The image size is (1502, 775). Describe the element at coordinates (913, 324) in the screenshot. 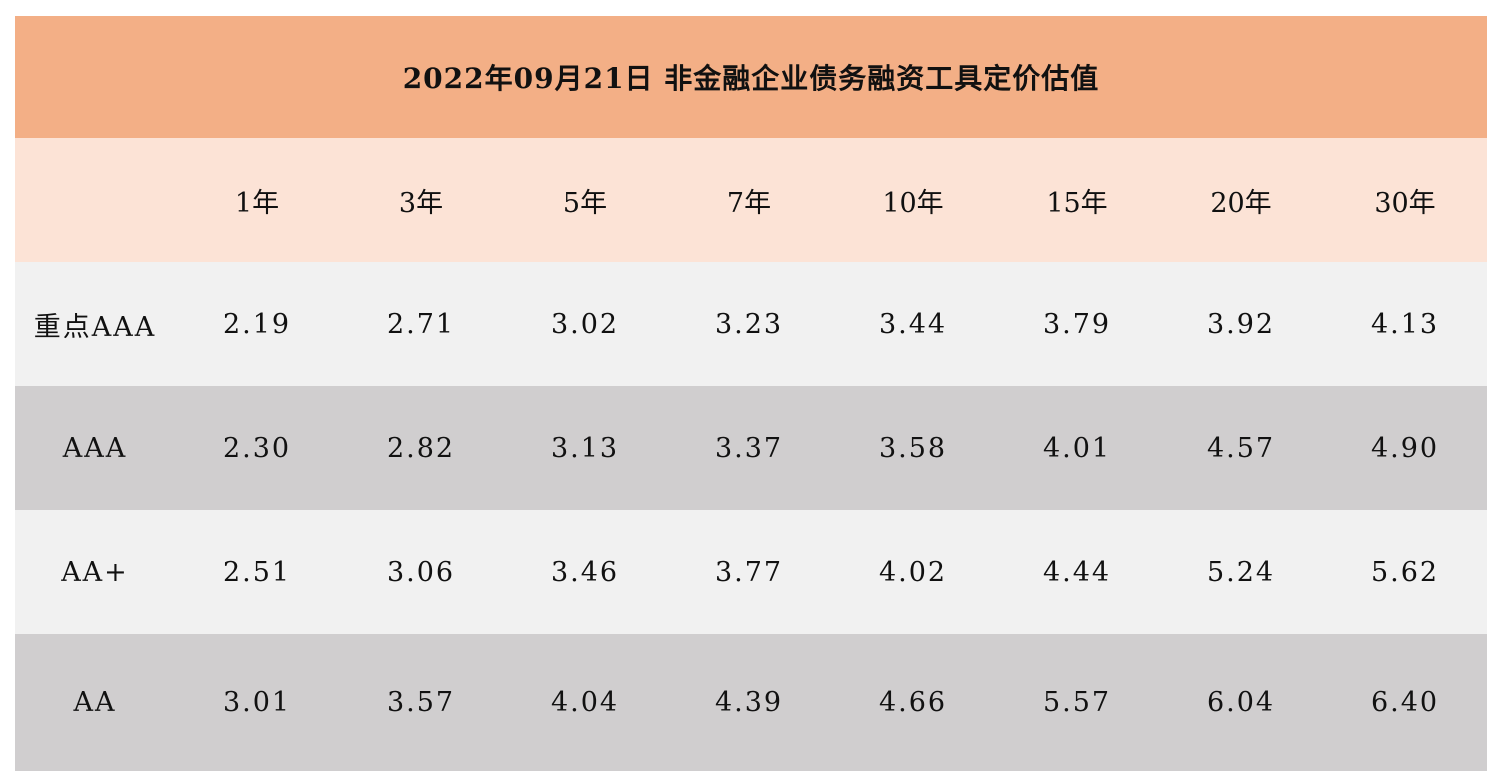

I see `table-cell: 3.44` at that location.